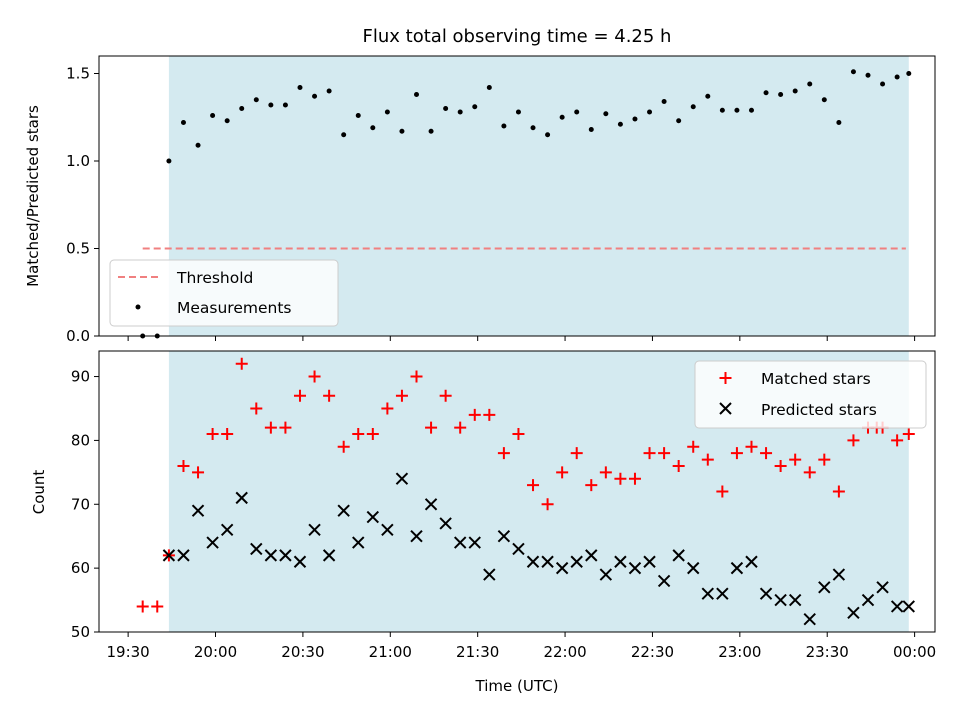 This screenshot has width=960, height=720. What do you see at coordinates (739, 652) in the screenshot?
I see `time-x-tick-label: 23:00` at bounding box center [739, 652].